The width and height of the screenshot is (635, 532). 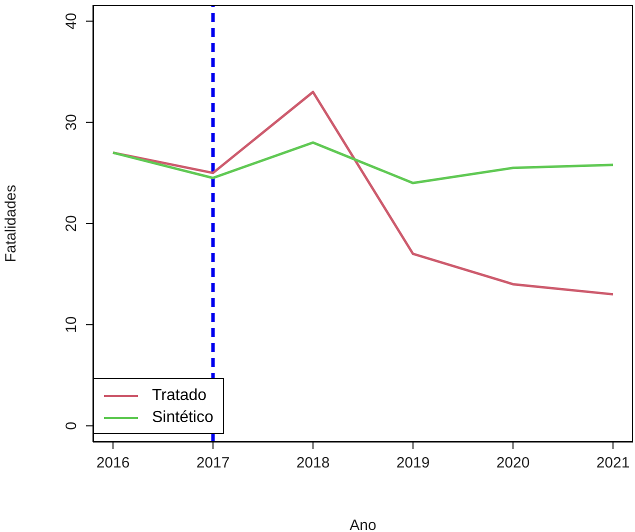 I want to click on x-tick-label: 2019, so click(x=413, y=463).